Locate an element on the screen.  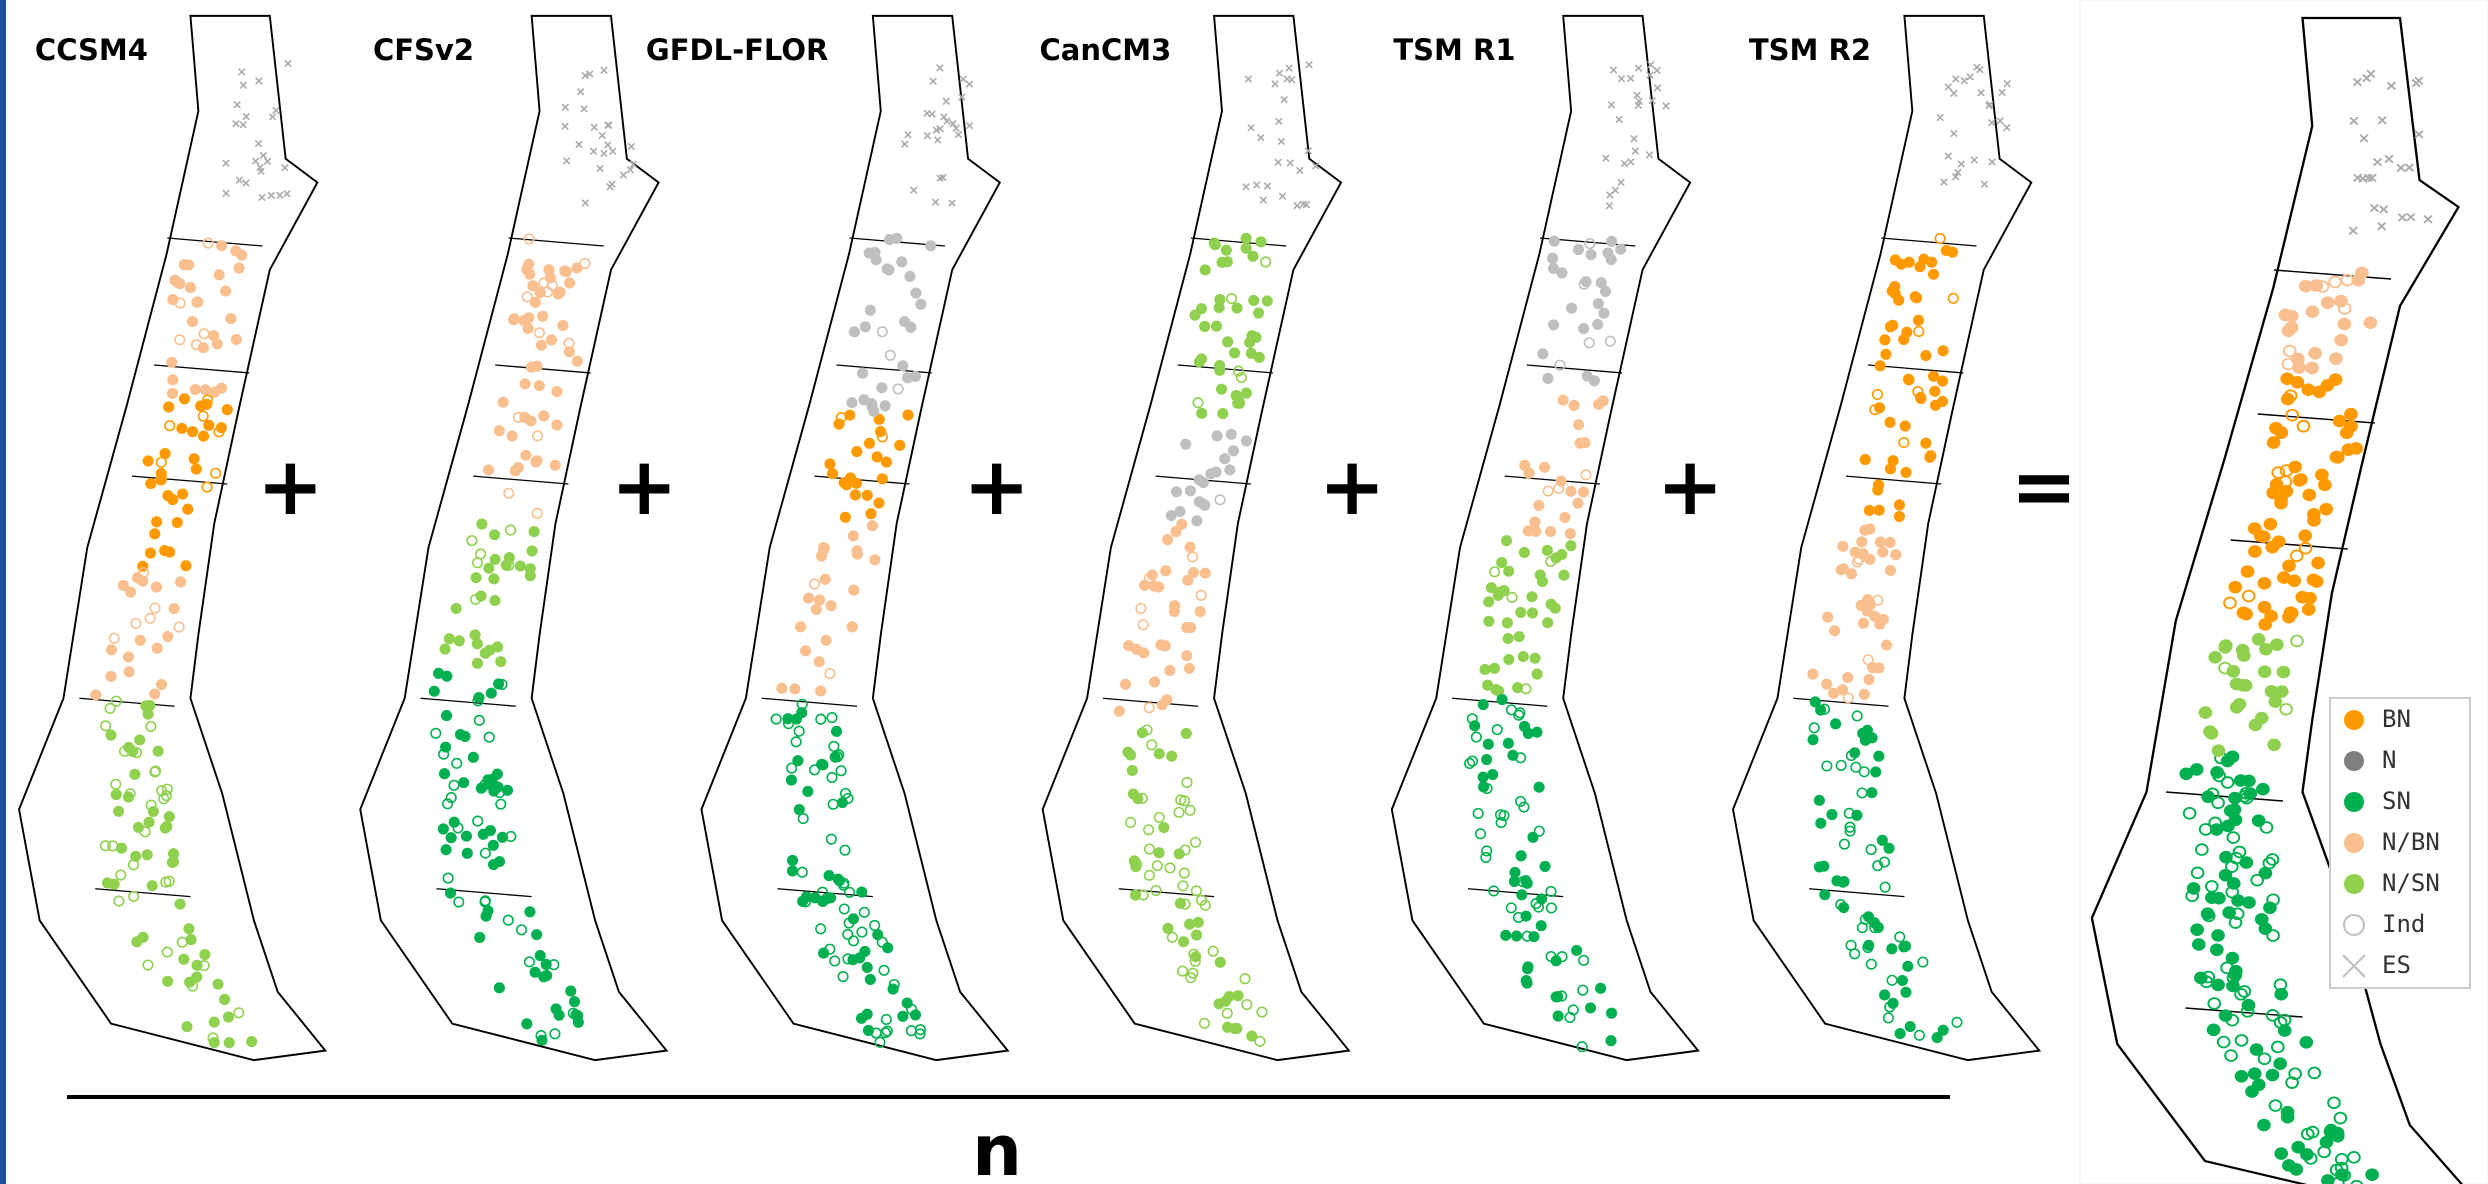
legend-label: ES is located at coordinates (2396, 965).